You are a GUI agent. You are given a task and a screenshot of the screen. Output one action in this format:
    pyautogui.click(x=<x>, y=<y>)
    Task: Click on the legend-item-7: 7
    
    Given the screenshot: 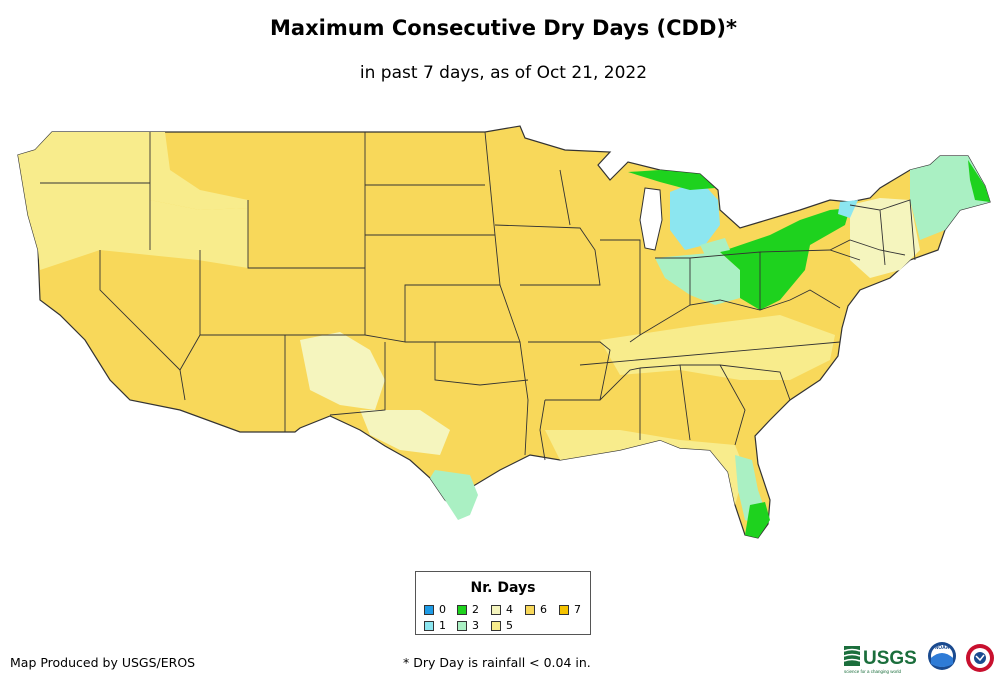 What is the action you would take?
    pyautogui.click(x=570, y=609)
    